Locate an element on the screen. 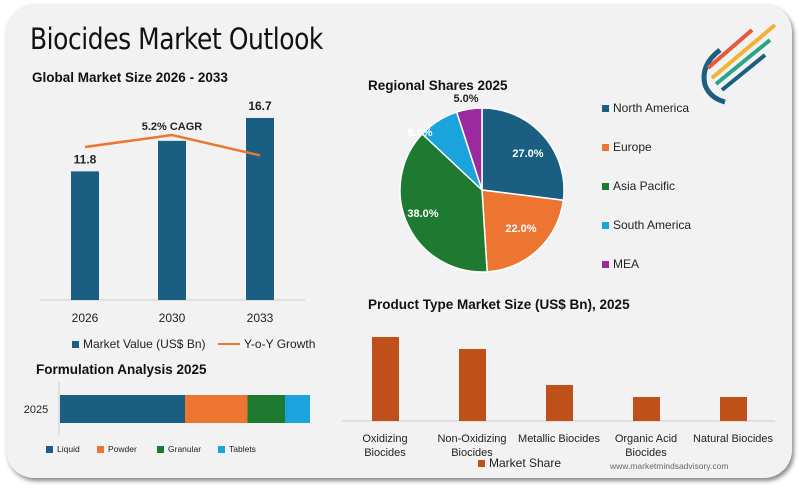 Image resolution: width=800 pixels, height=489 pixels. slice-label: 5.0% is located at coordinates (465, 99).